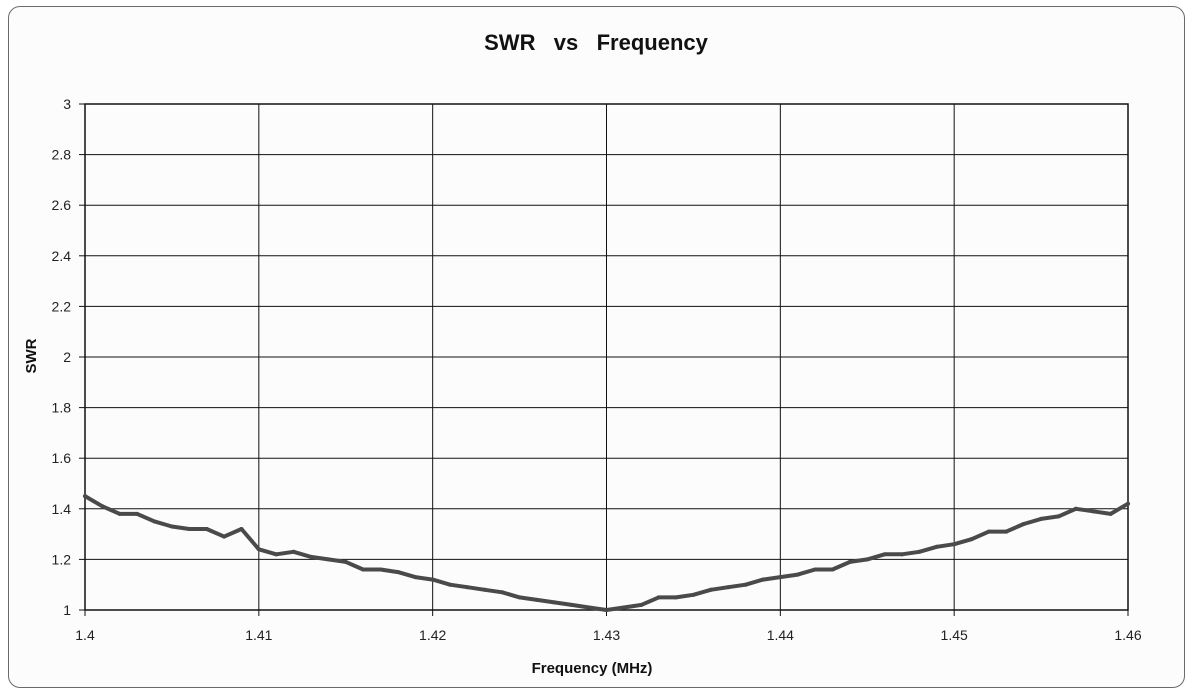 This screenshot has width=1193, height=694. Describe the element at coordinates (258, 635) in the screenshot. I see `x-tick-label-1: 1.41` at that location.